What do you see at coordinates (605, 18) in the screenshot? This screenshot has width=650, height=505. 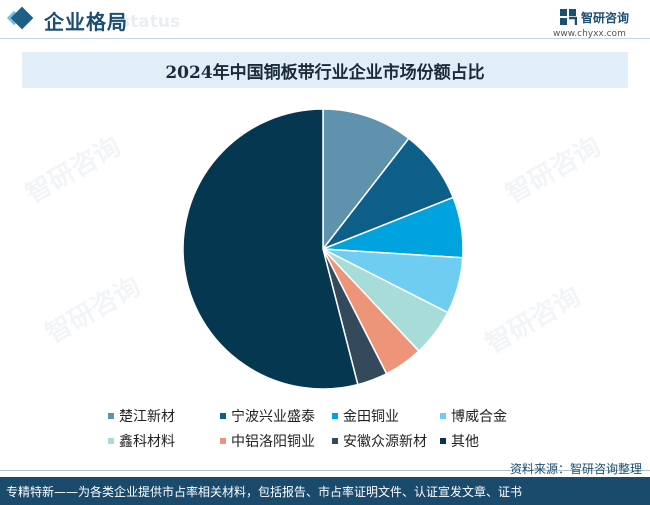 I see `brand-name: 智研咨询` at bounding box center [605, 18].